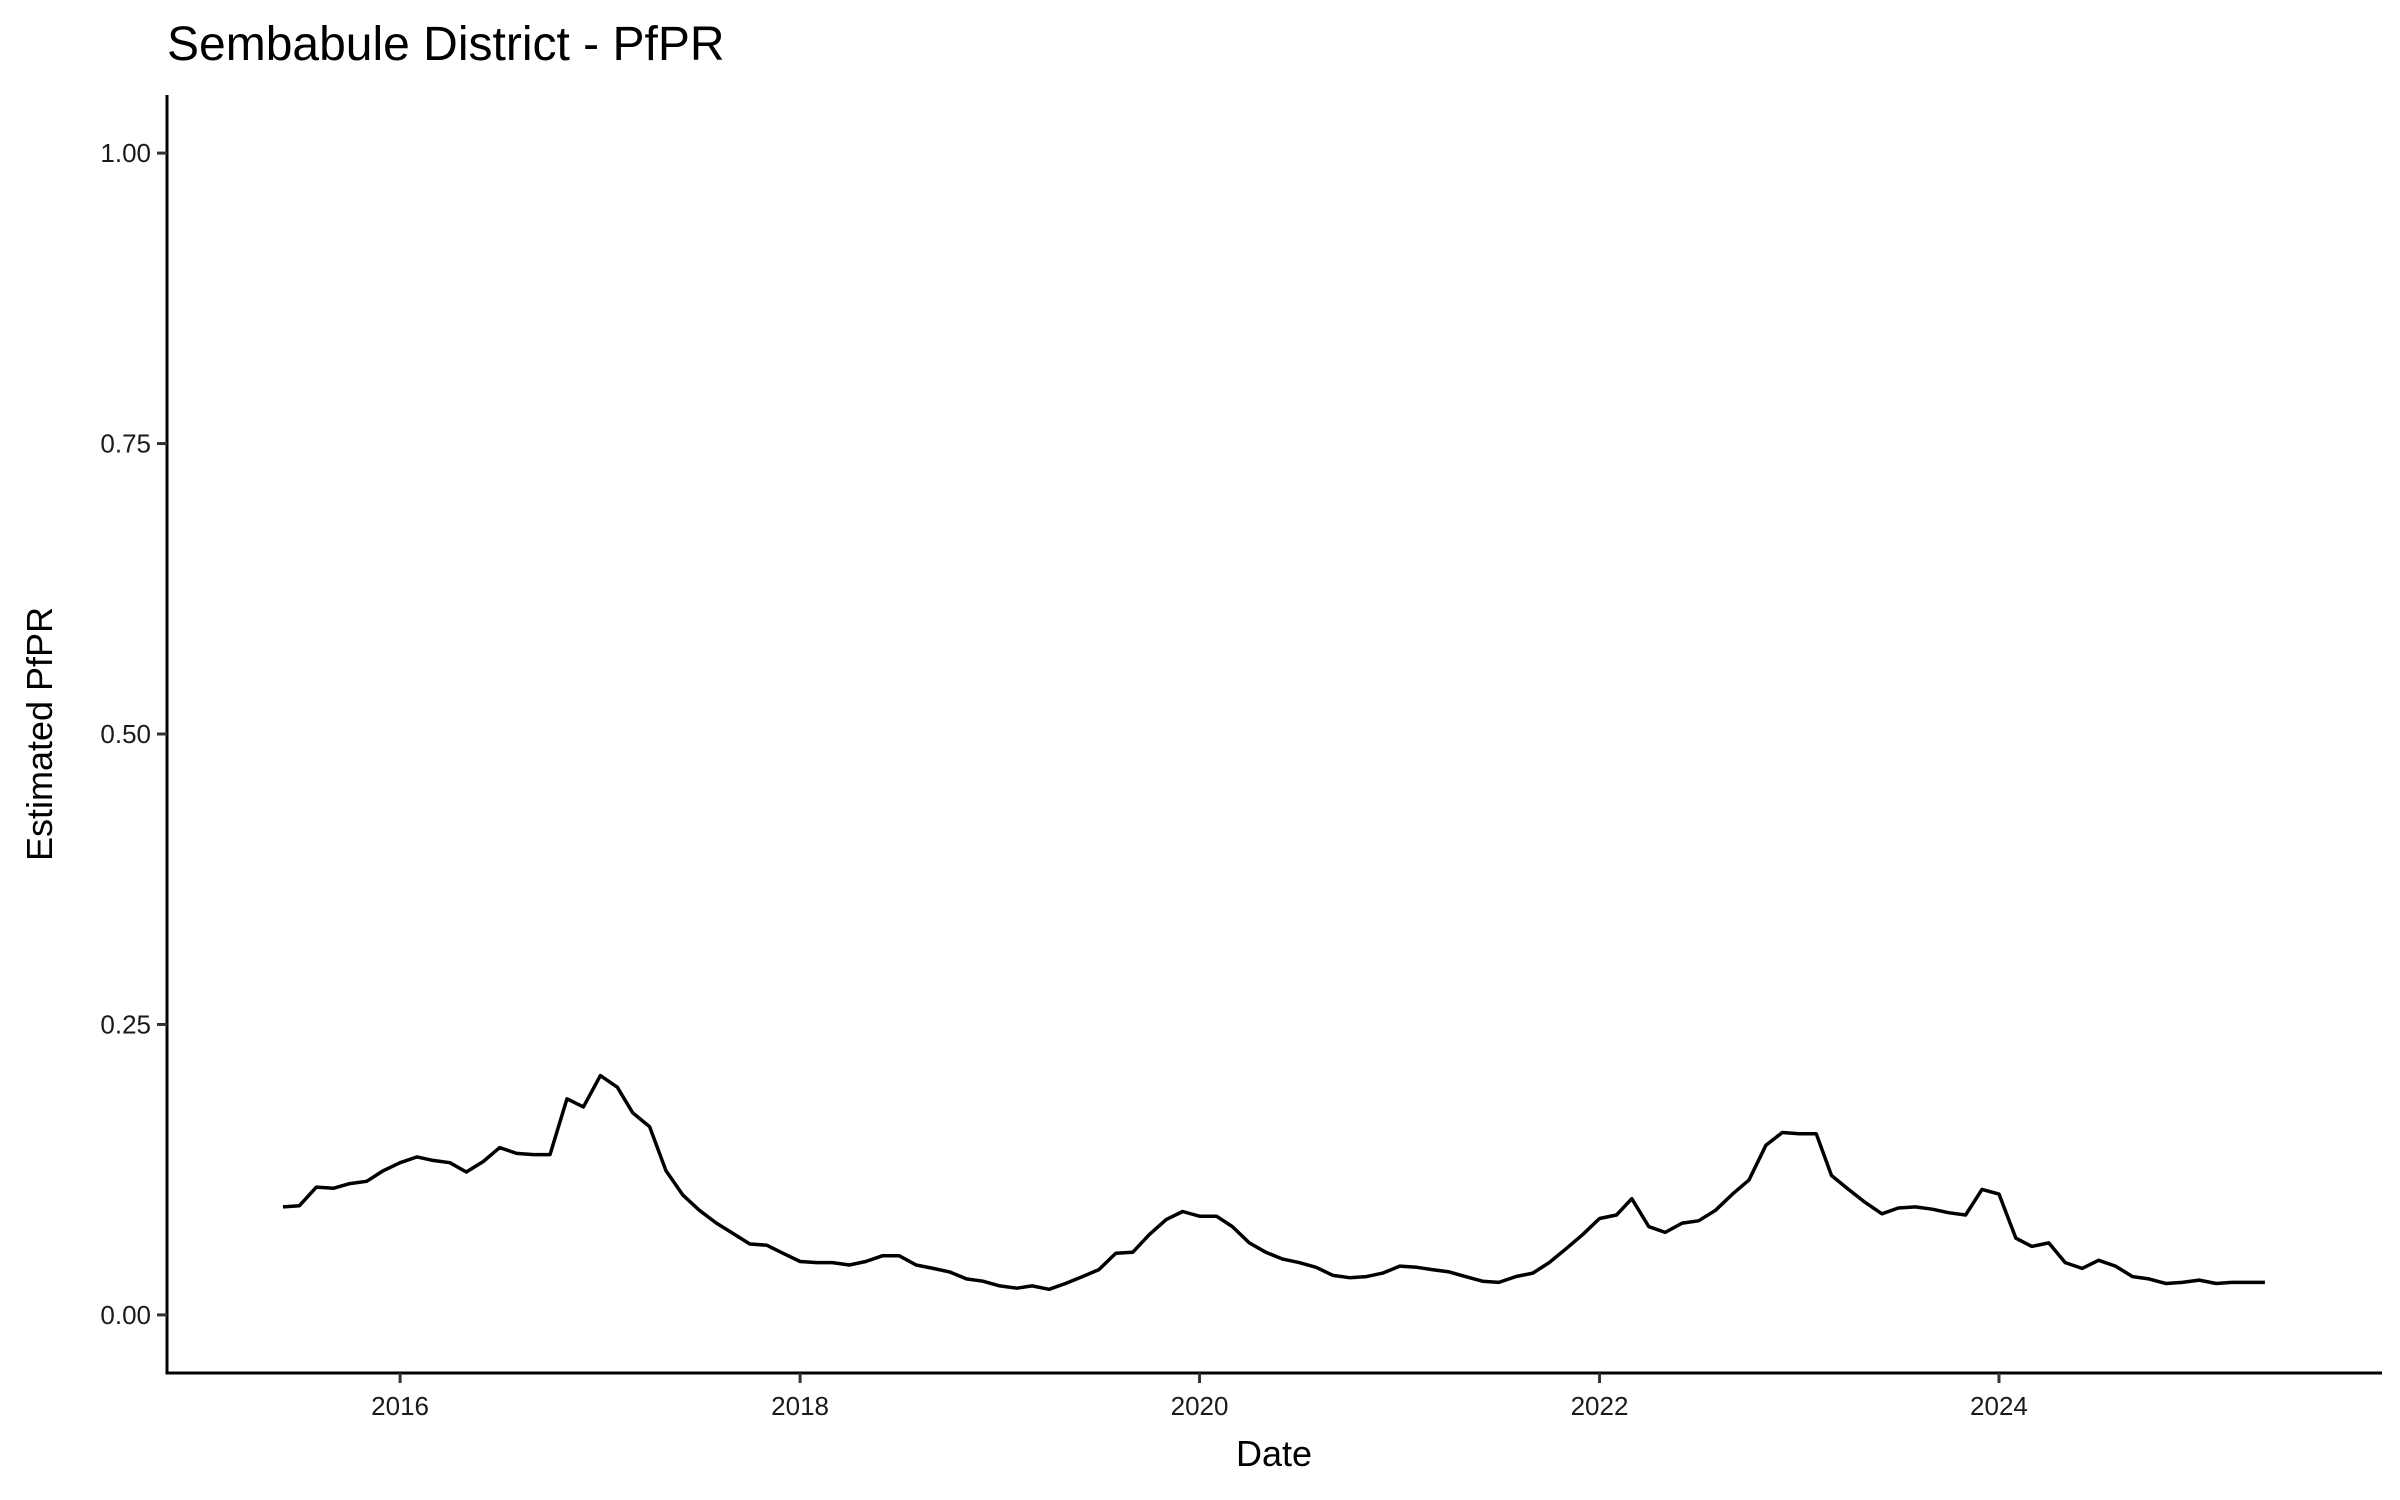 This screenshot has height=1500, width=2400. What do you see at coordinates (125, 1024) in the screenshot?
I see `y-tick-label: 0.25` at bounding box center [125, 1024].